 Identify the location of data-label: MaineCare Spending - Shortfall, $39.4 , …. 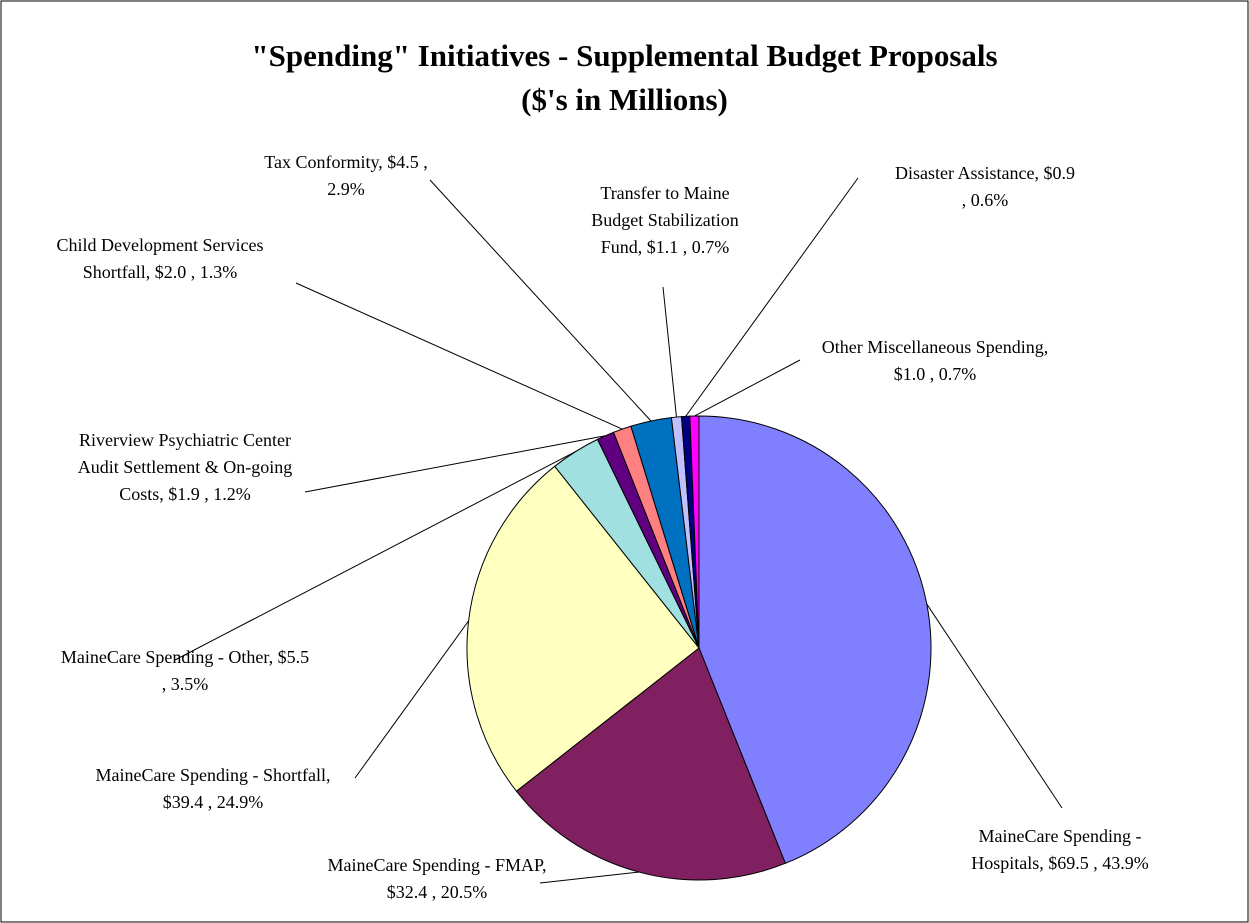
(213, 788).